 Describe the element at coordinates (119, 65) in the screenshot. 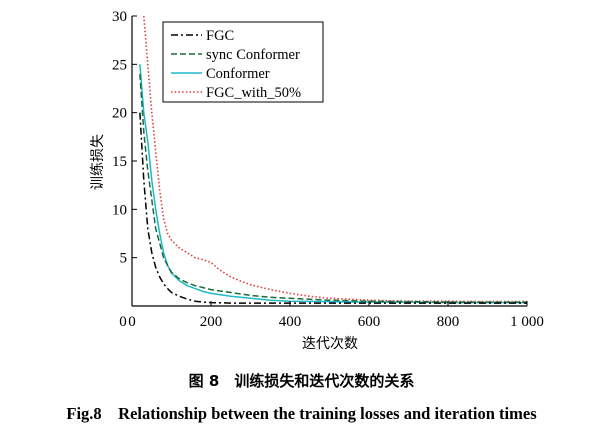

I see `y-tick-label: 25` at that location.